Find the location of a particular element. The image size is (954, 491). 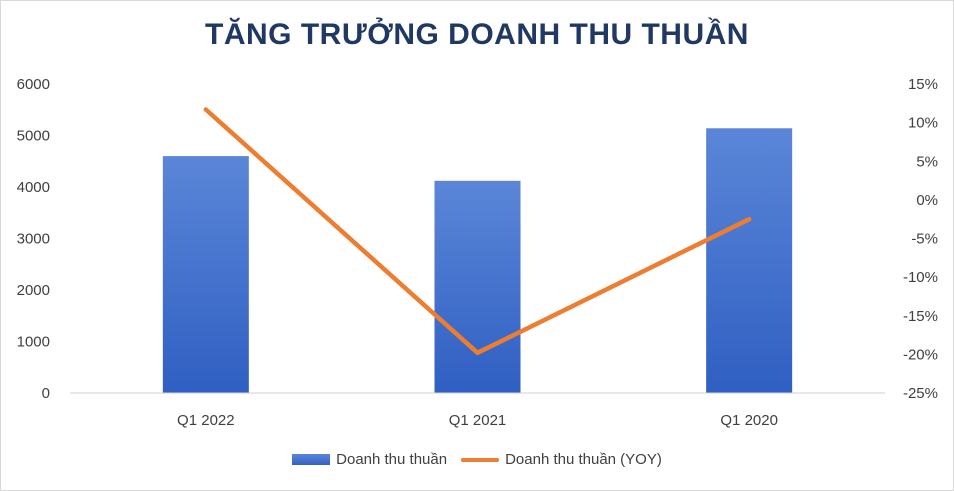

legend-line-label: Doanh thu thuần (YOY) is located at coordinates (583, 459).